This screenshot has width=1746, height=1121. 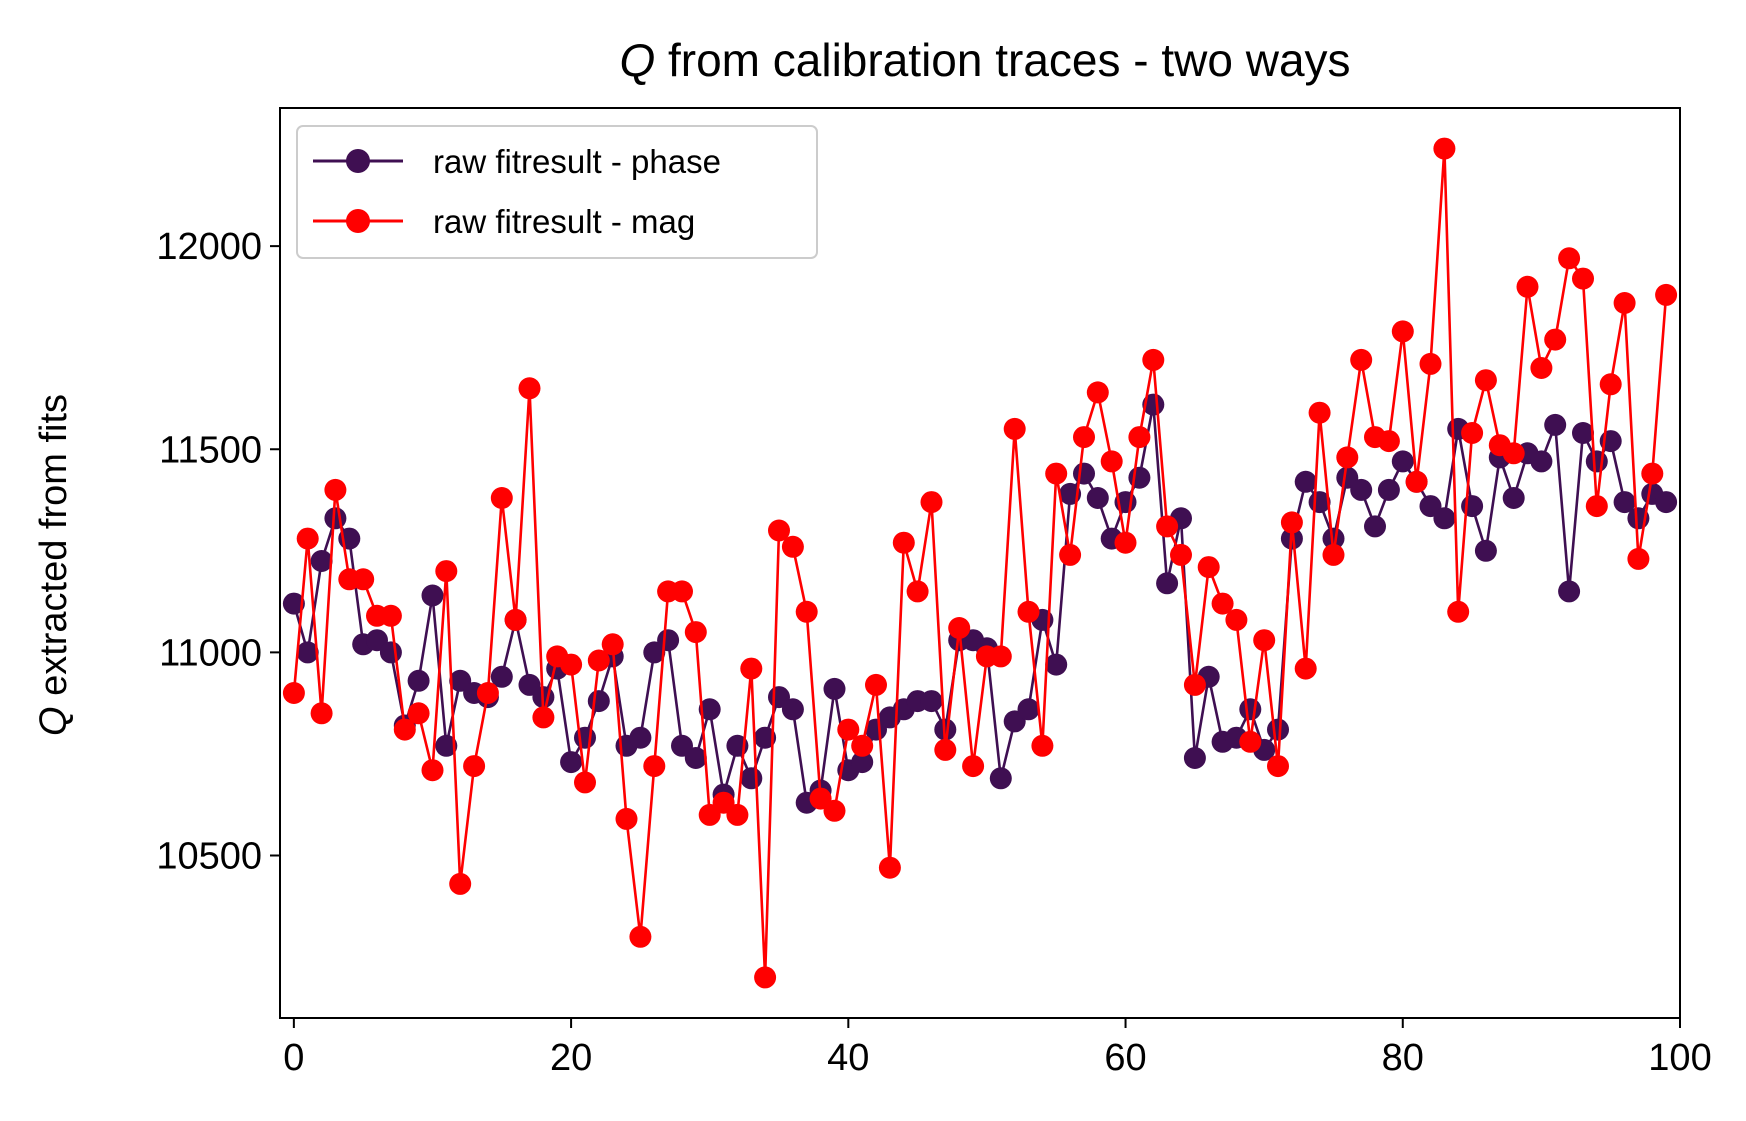 I want to click on y-axis-label-text: extracted from fits, so click(x=54, y=550).